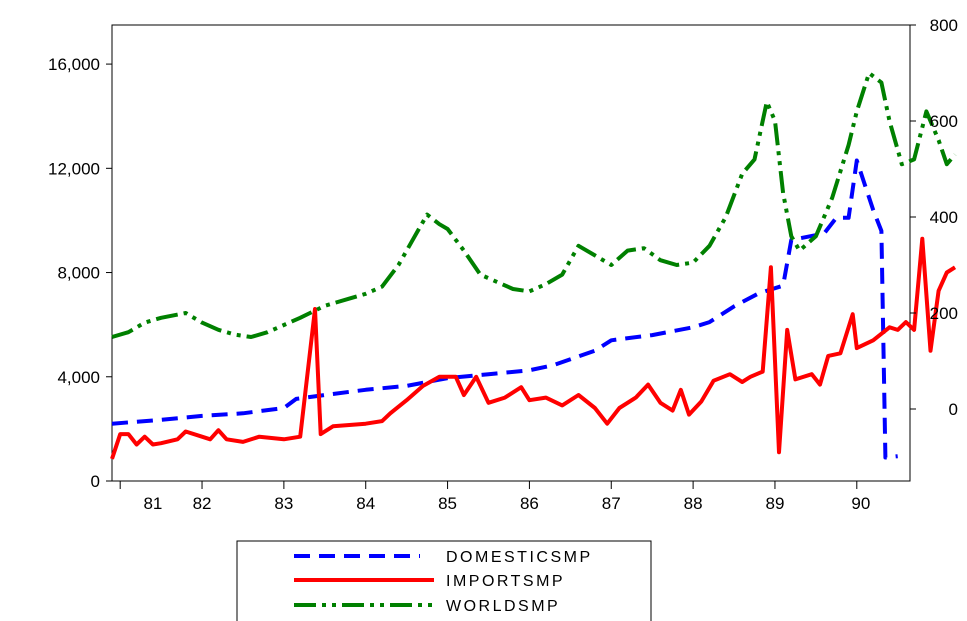 This screenshot has width=967, height=621. Describe the element at coordinates (860, 503) in the screenshot. I see `x-tick-label: 90` at that location.